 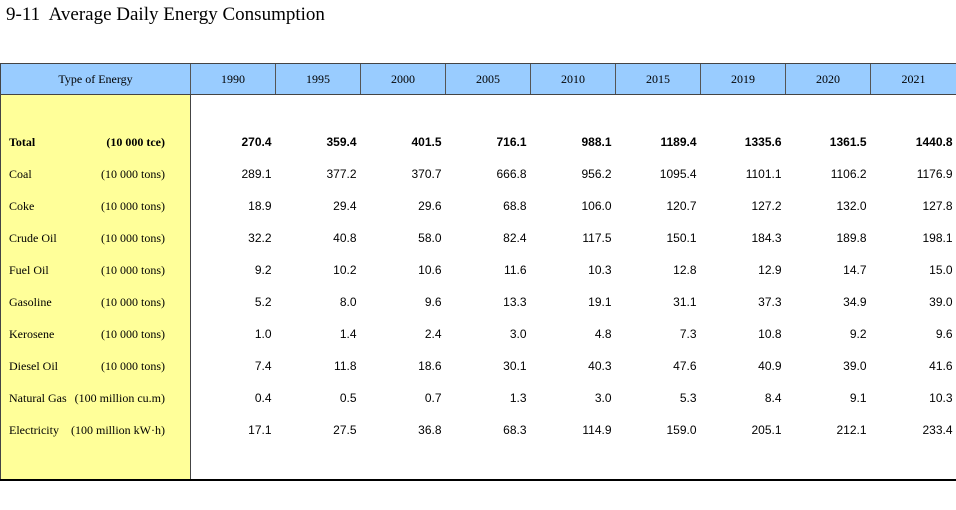 What do you see at coordinates (95, 174) in the screenshot?
I see `row-label: Coal (10 000 tons)` at bounding box center [95, 174].